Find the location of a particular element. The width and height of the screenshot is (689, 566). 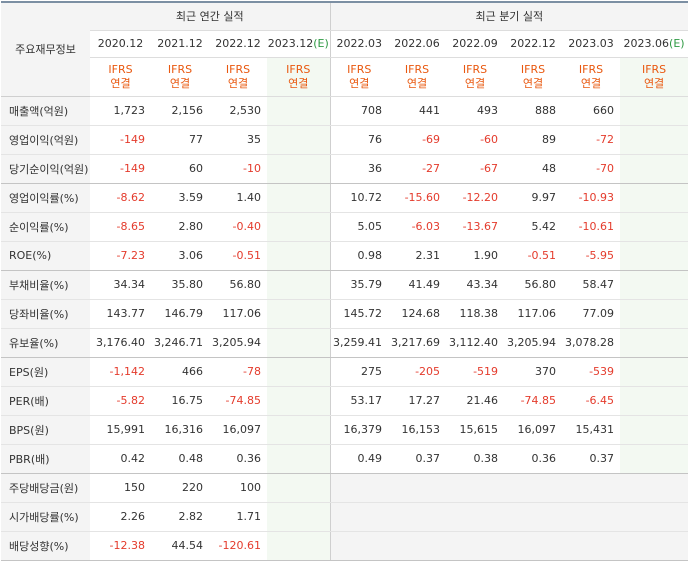

annual-value: 3,205.94 is located at coordinates (238, 343).